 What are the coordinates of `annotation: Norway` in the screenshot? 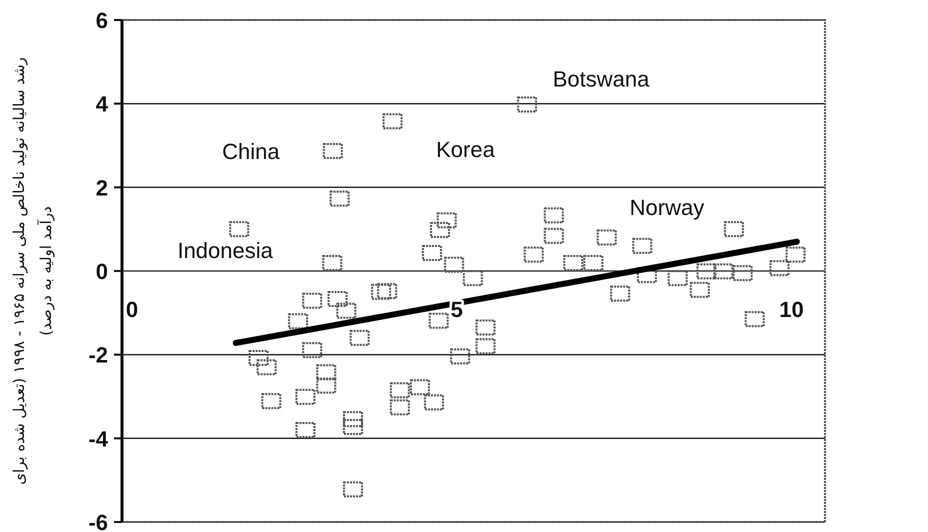 It's located at (667, 207).